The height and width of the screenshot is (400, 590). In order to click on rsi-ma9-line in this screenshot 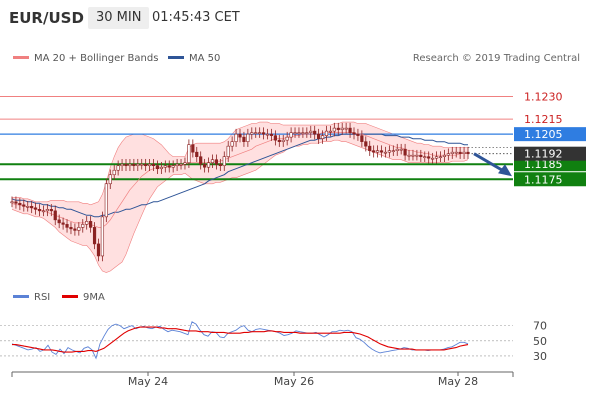, I will do `click(240, 339)`.